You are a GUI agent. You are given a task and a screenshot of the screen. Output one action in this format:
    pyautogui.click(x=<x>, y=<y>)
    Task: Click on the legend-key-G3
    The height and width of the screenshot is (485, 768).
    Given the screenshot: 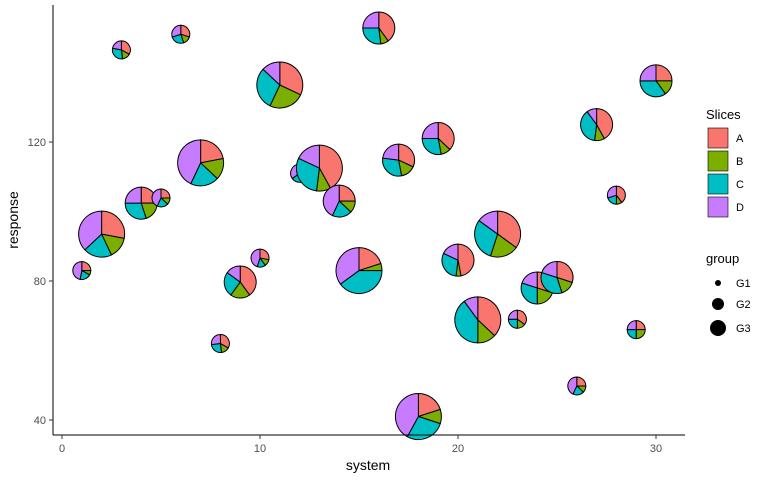 What is the action you would take?
    pyautogui.click(x=718, y=328)
    